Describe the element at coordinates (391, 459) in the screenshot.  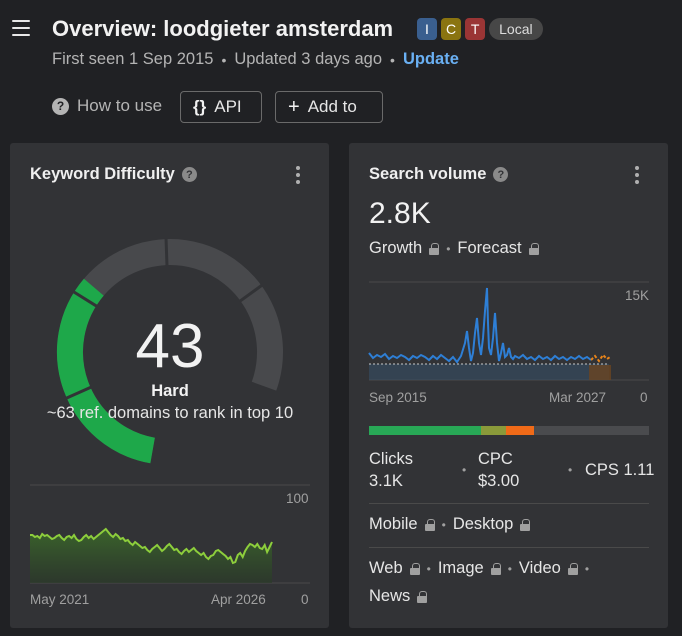
I see `clicks-label: Clicks` at that location.